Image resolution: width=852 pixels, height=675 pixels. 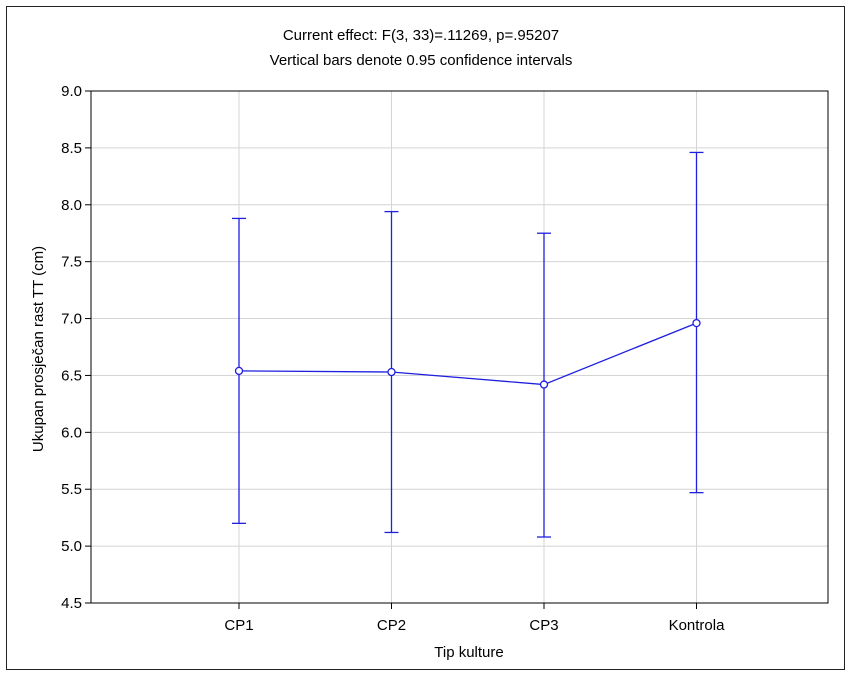 What do you see at coordinates (468, 652) in the screenshot?
I see `x-axis-label: Tip kulture` at bounding box center [468, 652].